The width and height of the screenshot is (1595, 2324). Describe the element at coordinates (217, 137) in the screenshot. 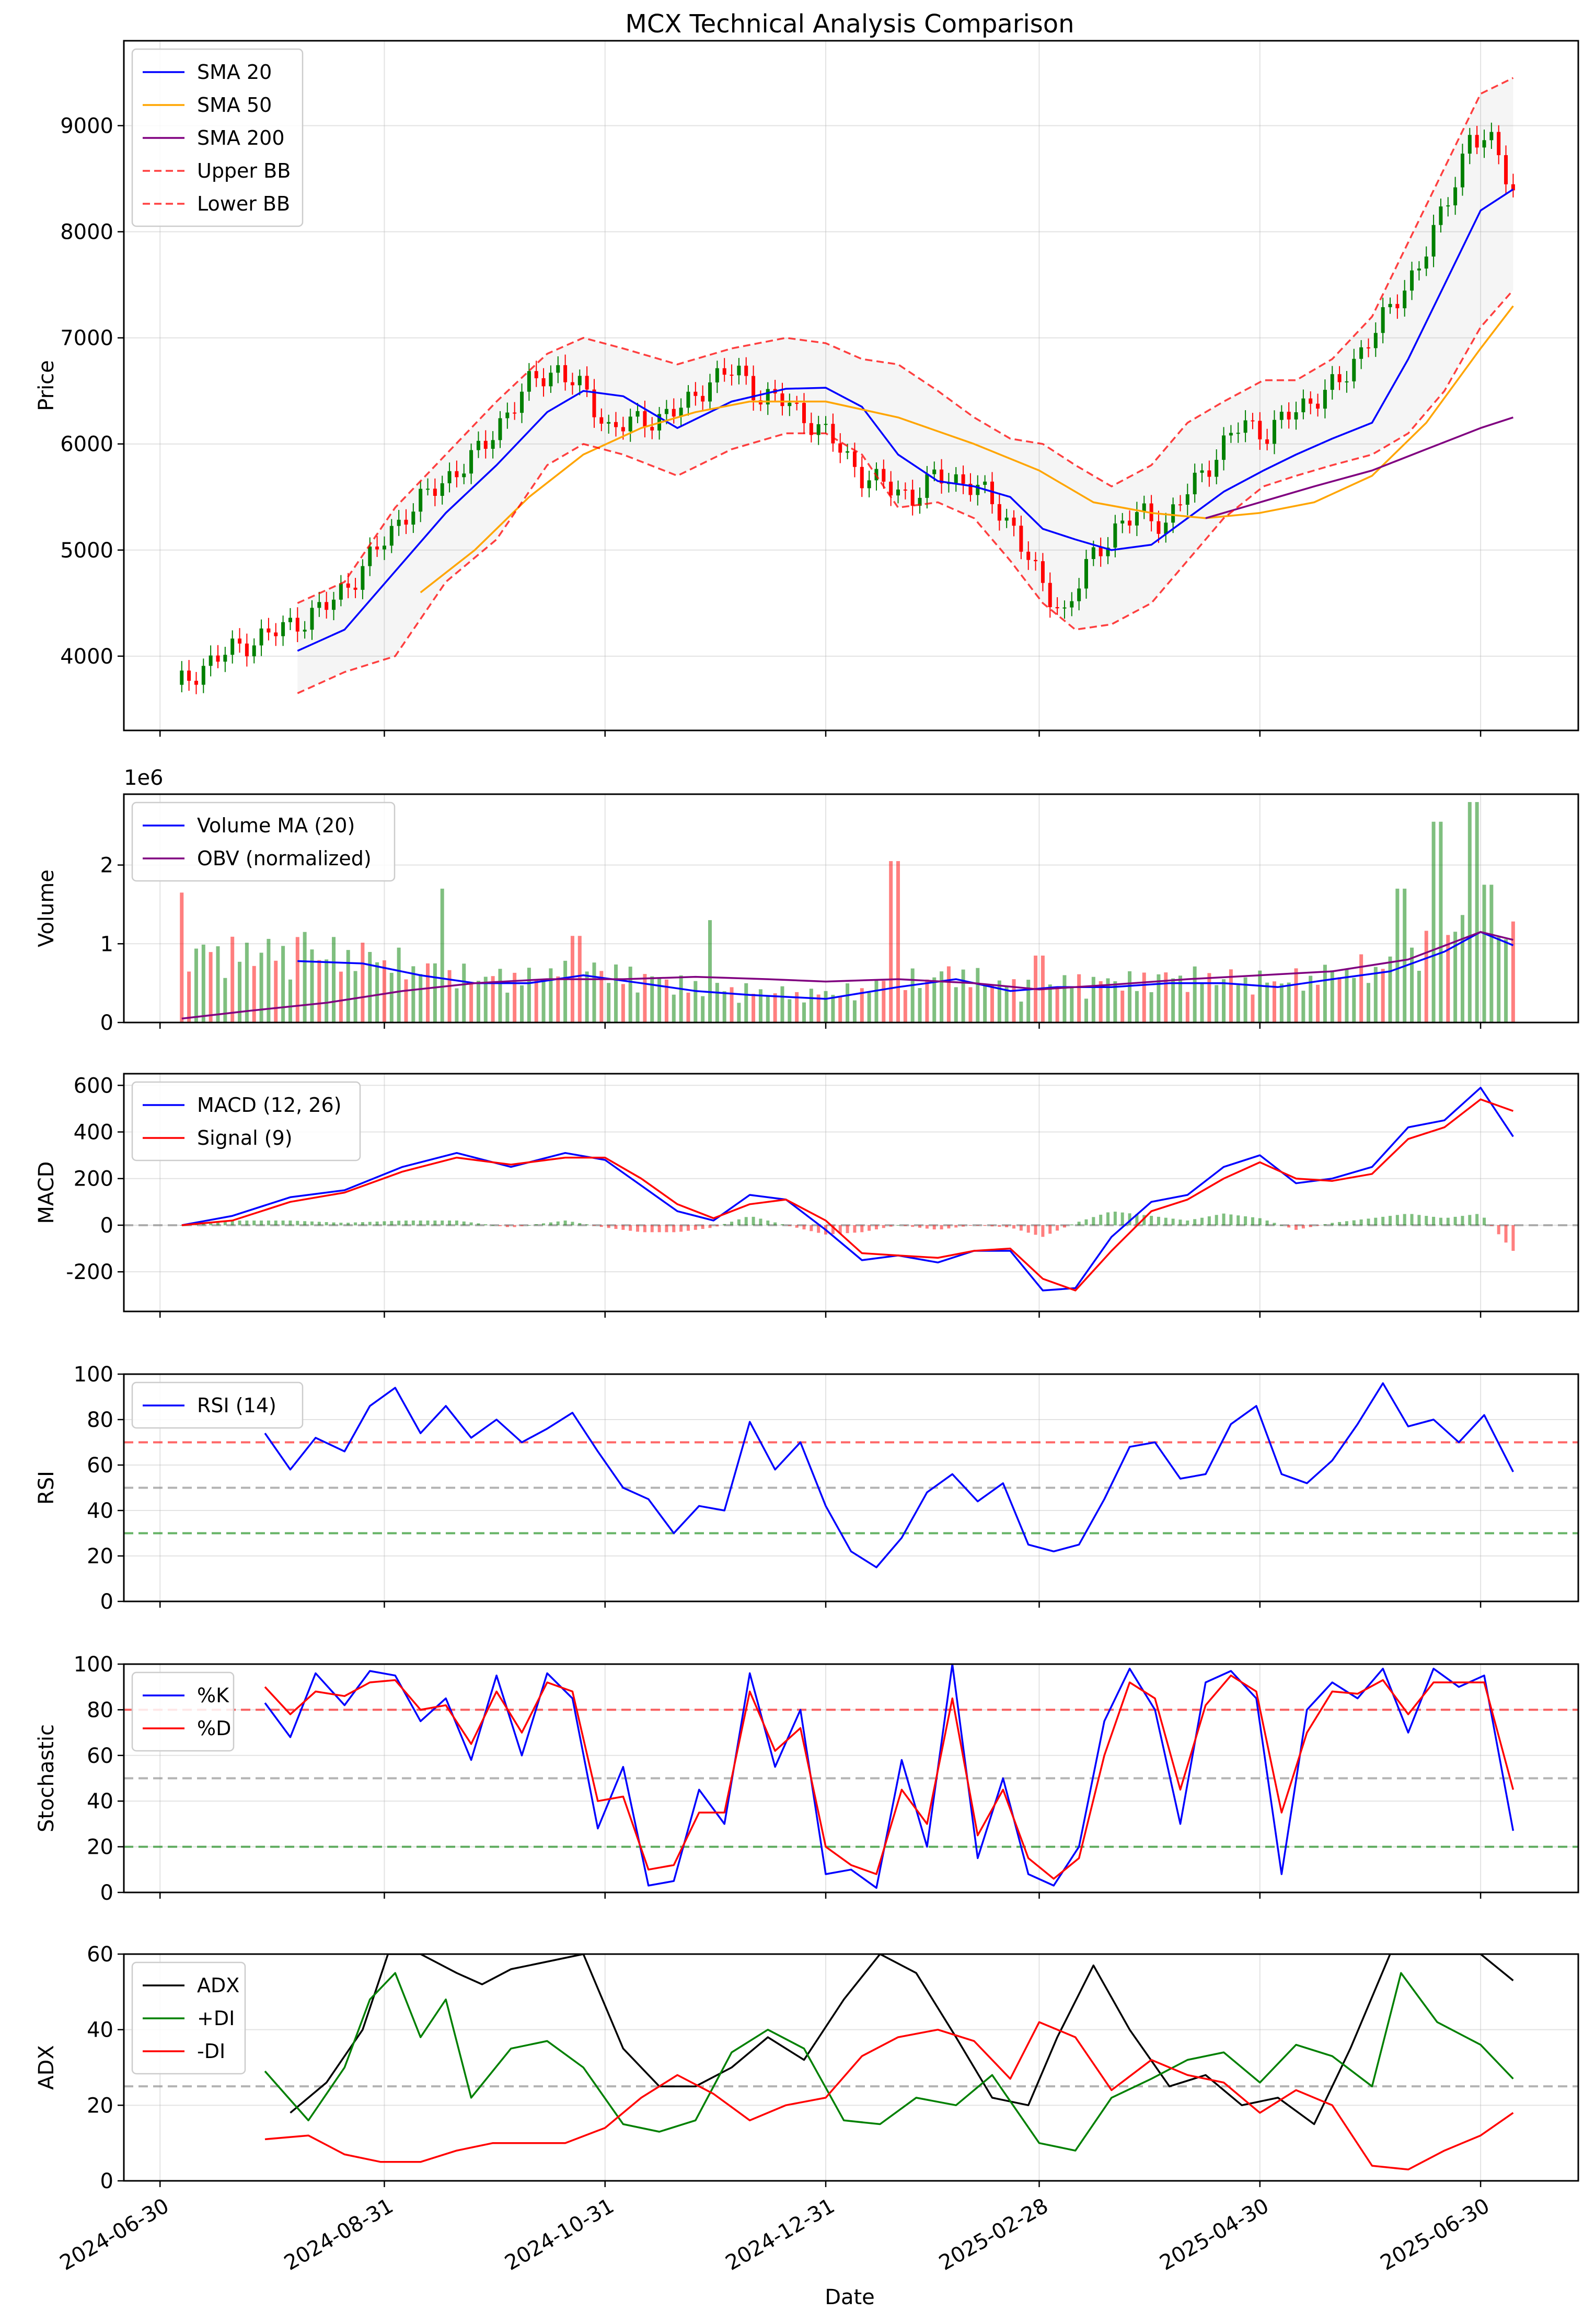

I see `legend-price: SMA 20 SMA 50 SMA 200 Upper BB Lower BB` at that location.